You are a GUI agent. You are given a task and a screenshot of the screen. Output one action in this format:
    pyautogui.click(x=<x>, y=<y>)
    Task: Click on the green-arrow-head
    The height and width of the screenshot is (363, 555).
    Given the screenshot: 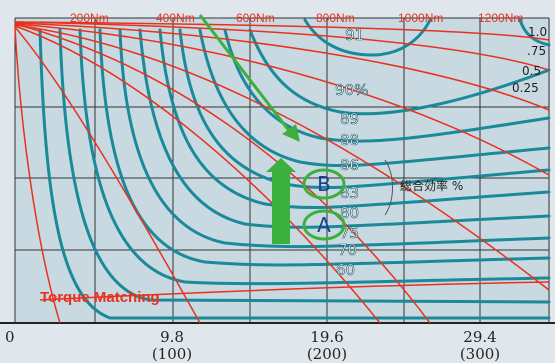 What is the action you would take?
    pyautogui.click(x=281, y=165)
    